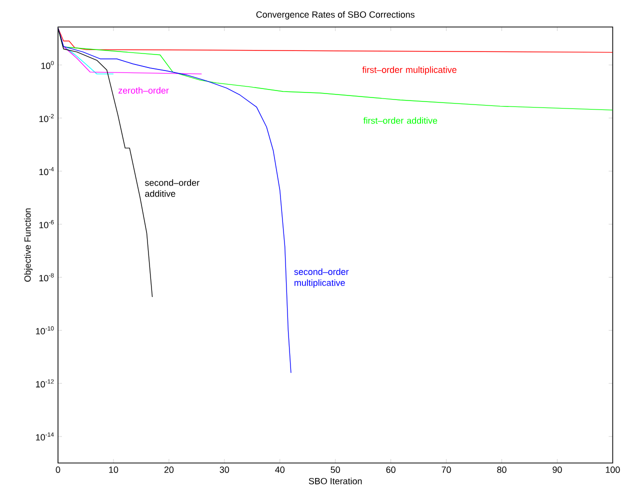 The width and height of the screenshot is (622, 499). What do you see at coordinates (47, 65) in the screenshot?
I see `y-tick-label: 10$^{0}$` at bounding box center [47, 65].